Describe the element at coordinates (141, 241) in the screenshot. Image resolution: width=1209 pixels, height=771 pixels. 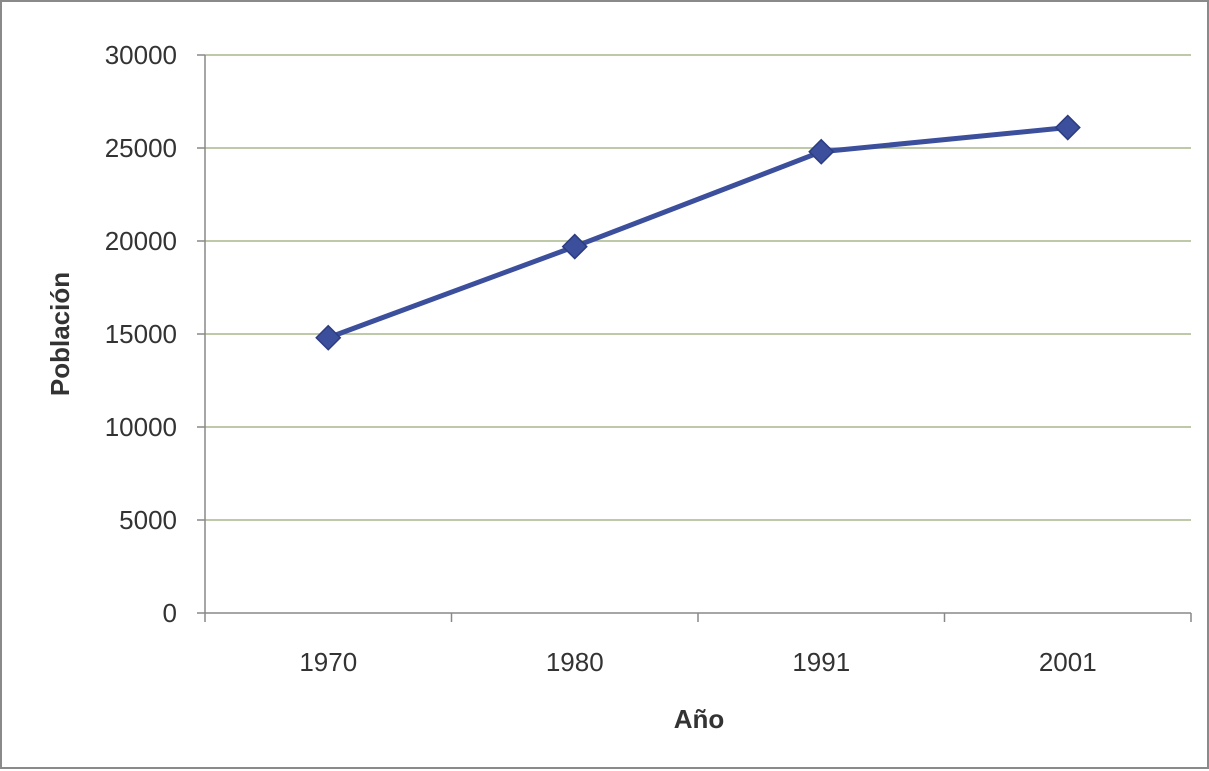
I see `y-tick-label: 20000` at that location.